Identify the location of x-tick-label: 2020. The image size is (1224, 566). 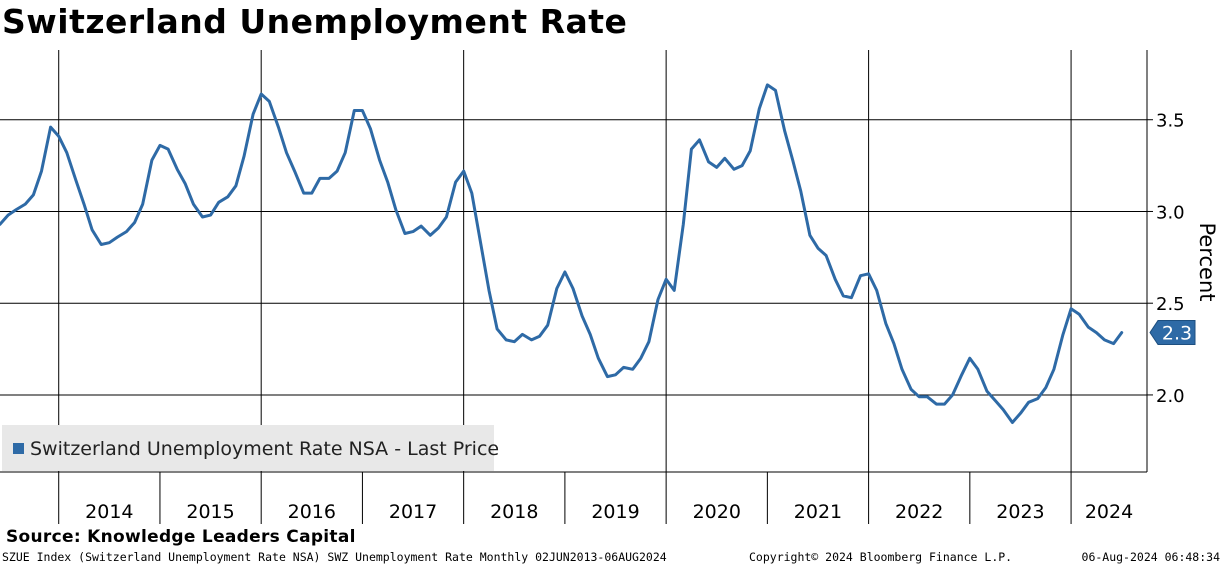
(717, 512).